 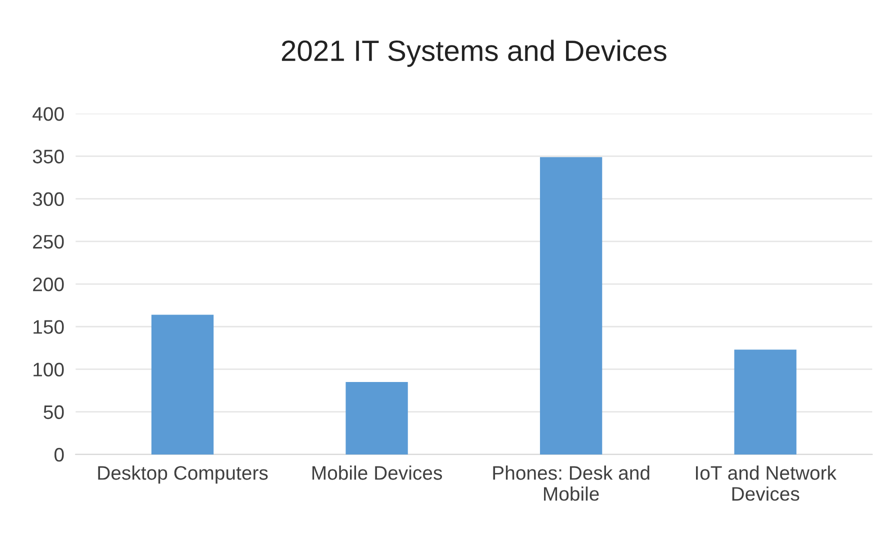 I want to click on x-tick-label: Desktop Computers, so click(x=183, y=475).